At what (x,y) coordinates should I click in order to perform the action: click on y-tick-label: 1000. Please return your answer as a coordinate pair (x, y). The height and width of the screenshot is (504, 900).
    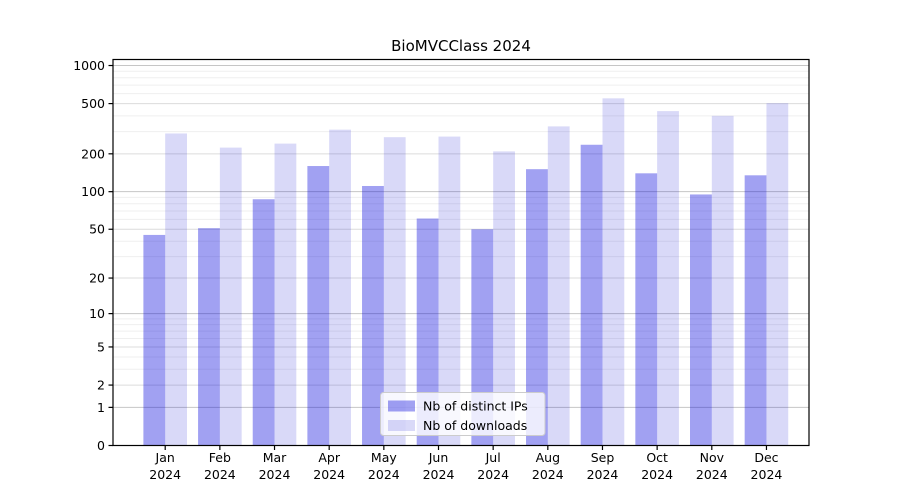
    Looking at the image, I should click on (89, 65).